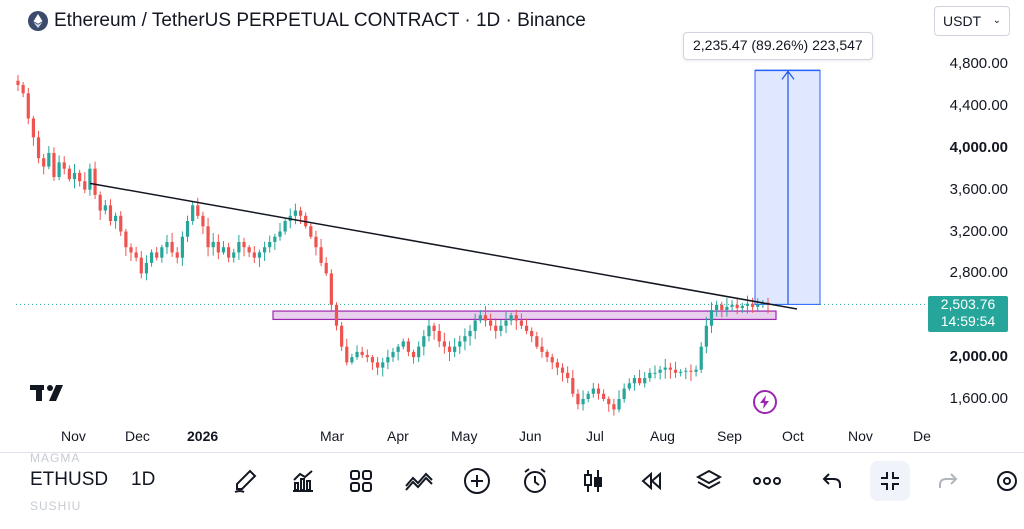  I want to click on replay-icon, so click(651, 481).